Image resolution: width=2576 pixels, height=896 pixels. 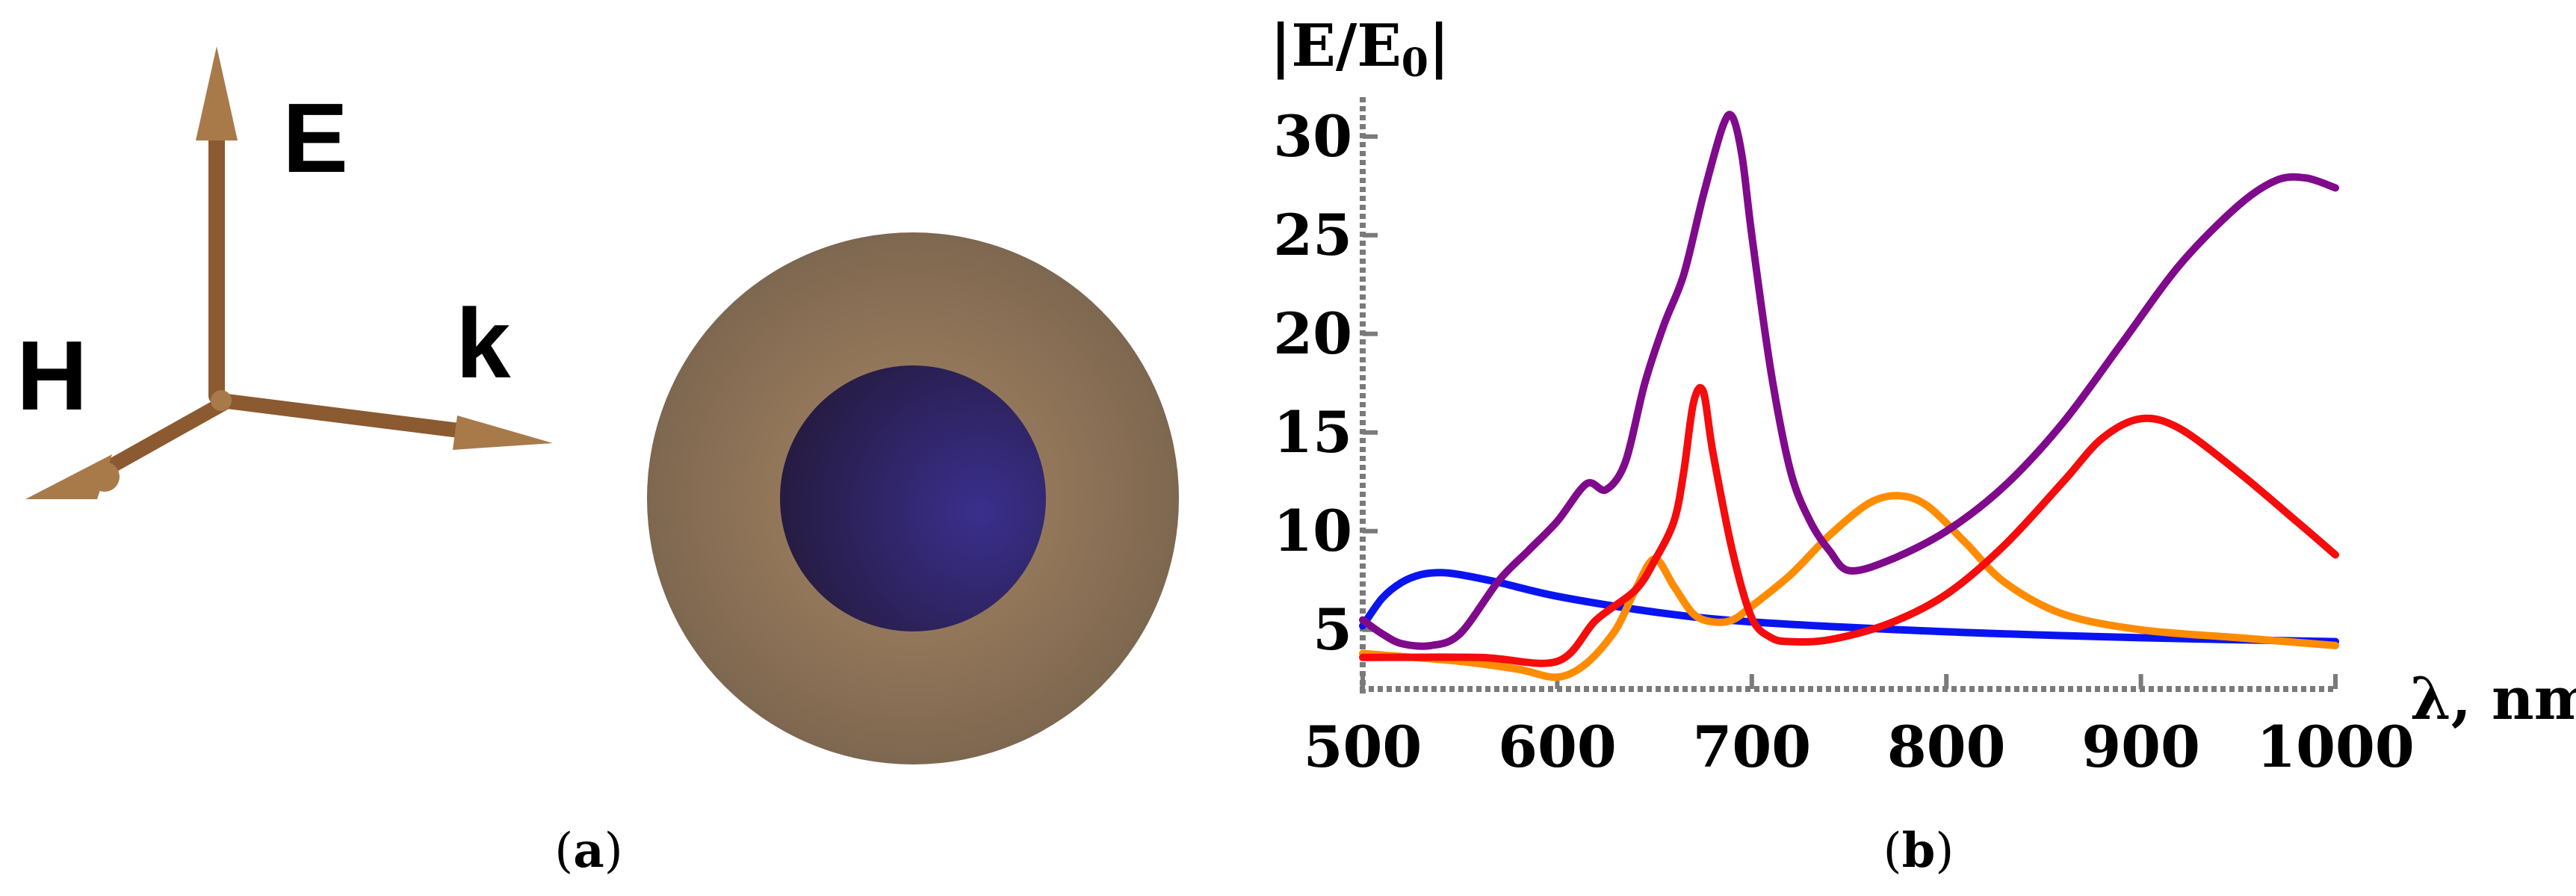 What do you see at coordinates (221, 400) in the screenshot?
I see `axes-origin` at bounding box center [221, 400].